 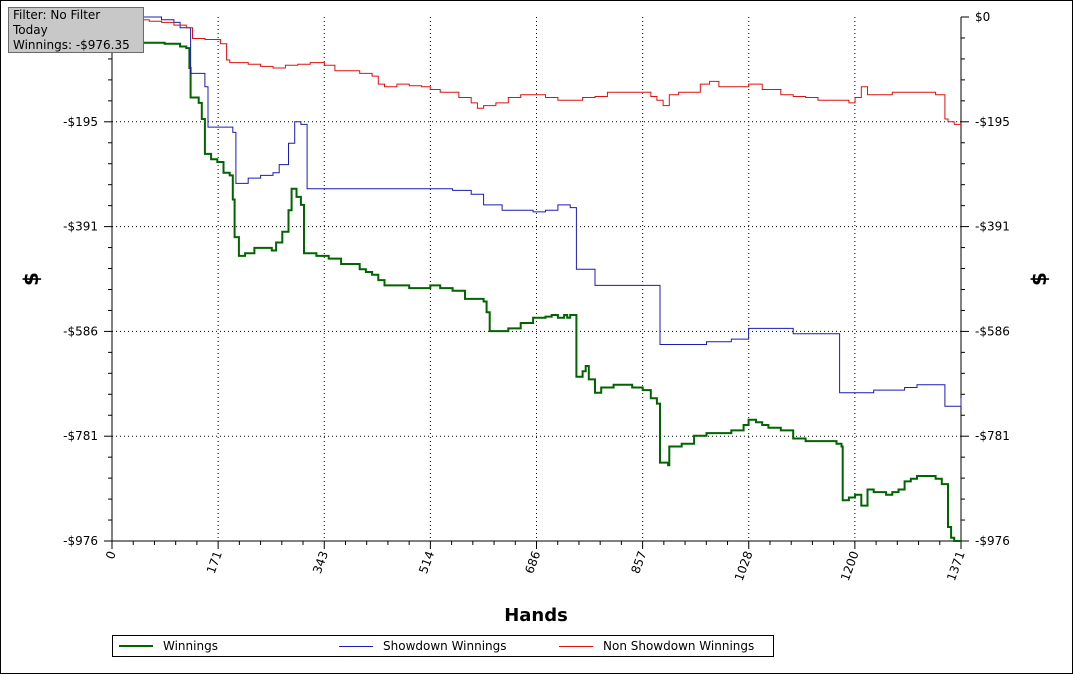 What do you see at coordinates (80, 541) in the screenshot?
I see `y-tick-label-left: -$976` at bounding box center [80, 541].